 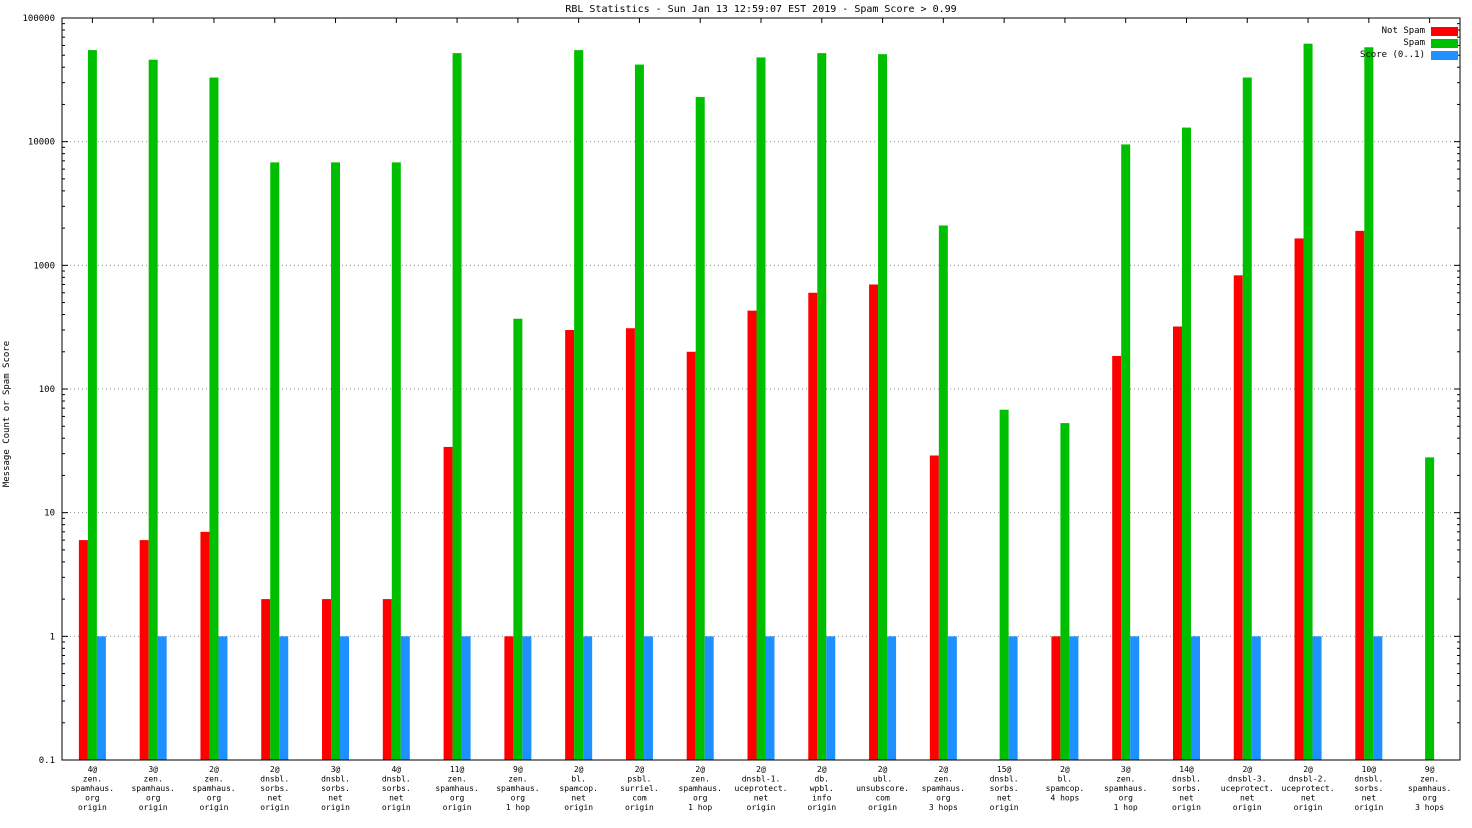 I want to click on bar-score-0-1--0, so click(x=101, y=698).